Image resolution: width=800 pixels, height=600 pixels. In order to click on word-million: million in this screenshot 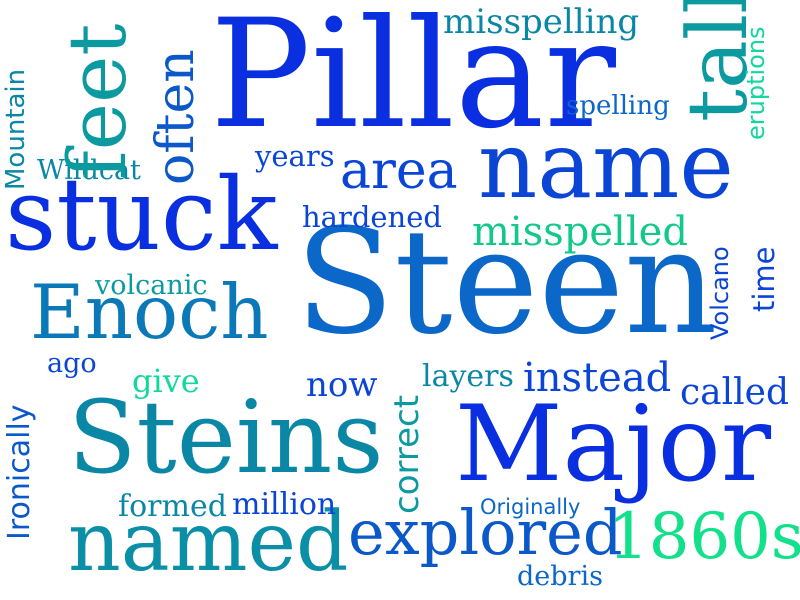, I will do `click(284, 504)`.